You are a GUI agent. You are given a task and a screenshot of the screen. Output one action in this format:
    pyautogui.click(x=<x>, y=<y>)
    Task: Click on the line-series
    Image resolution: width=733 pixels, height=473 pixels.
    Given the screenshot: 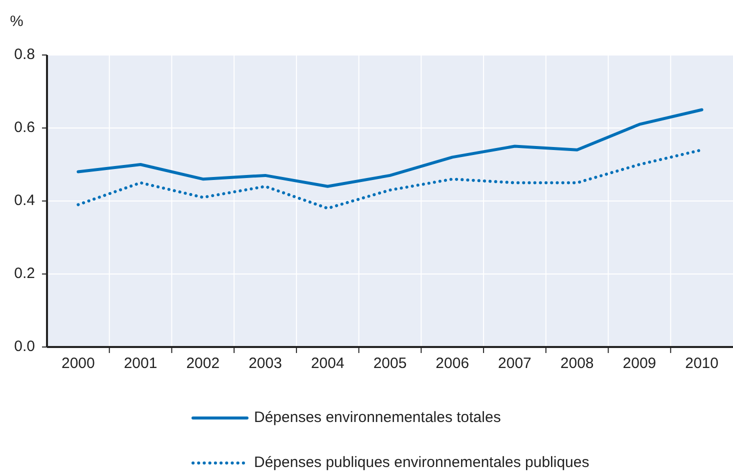 What is the action you would take?
    pyautogui.click(x=390, y=148)
    